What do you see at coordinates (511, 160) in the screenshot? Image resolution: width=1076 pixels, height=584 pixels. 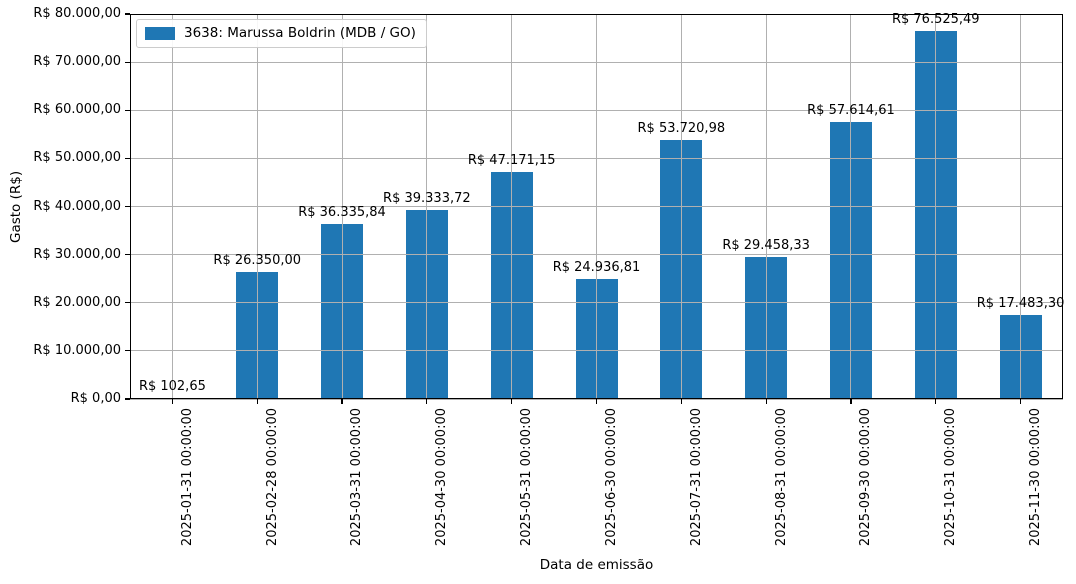 I see `bar-value-label: R$ 47.171,15` at bounding box center [511, 160].